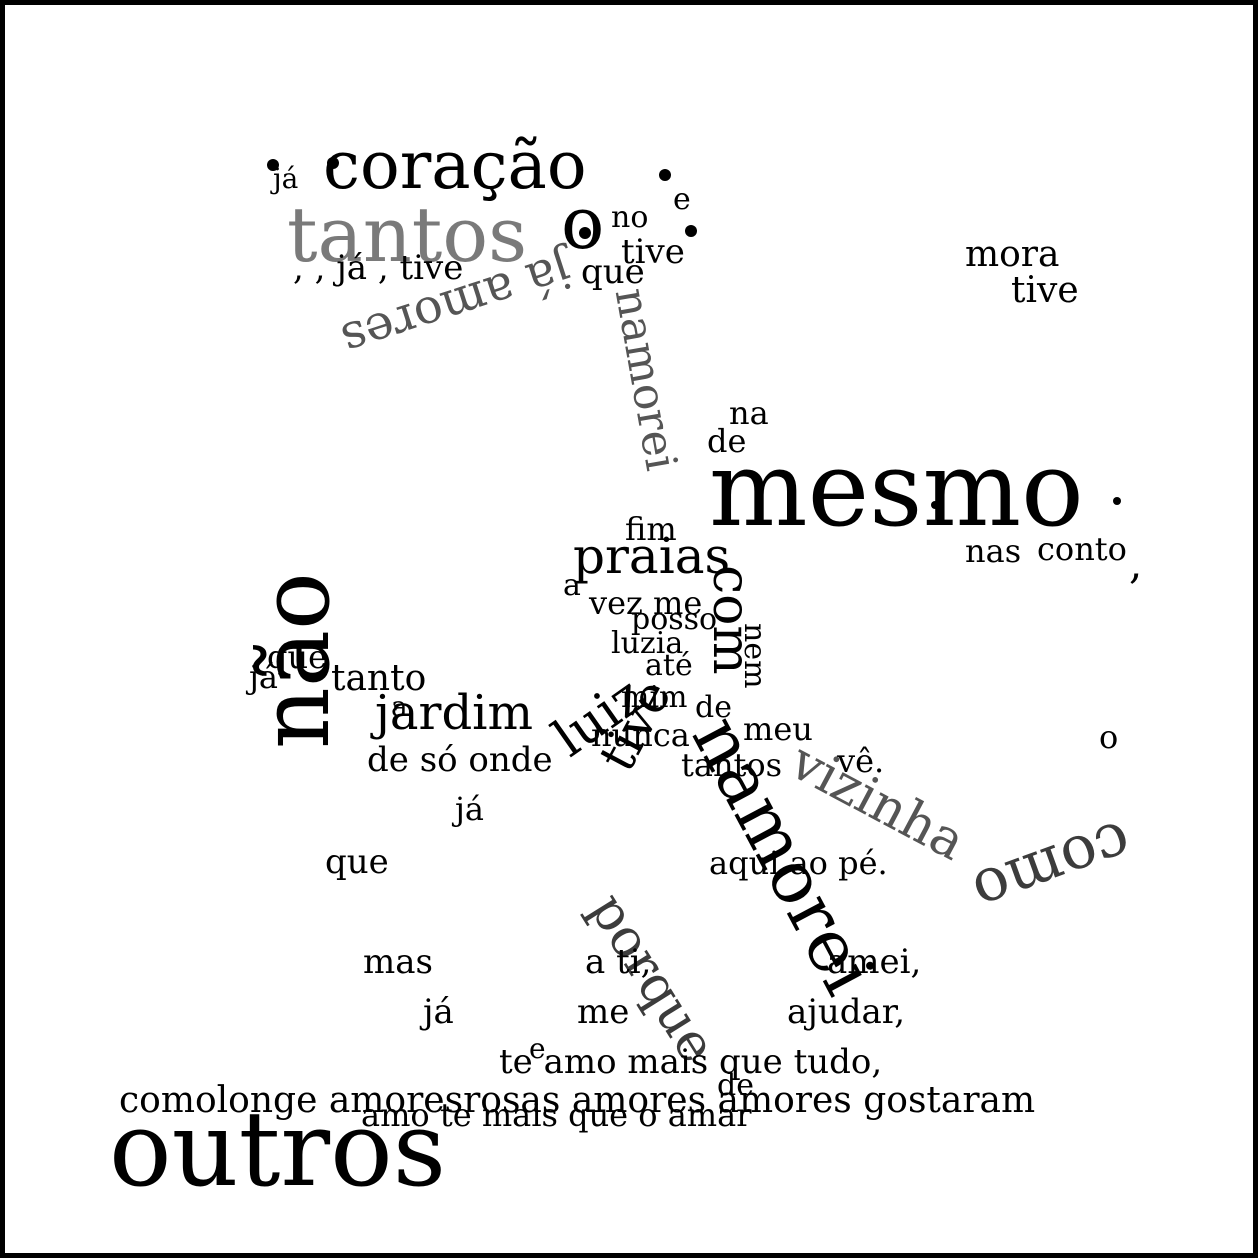 This screenshot has height=1258, width=1258. I want to click on word-ja-tive: , , já , tive, so click(378, 268).